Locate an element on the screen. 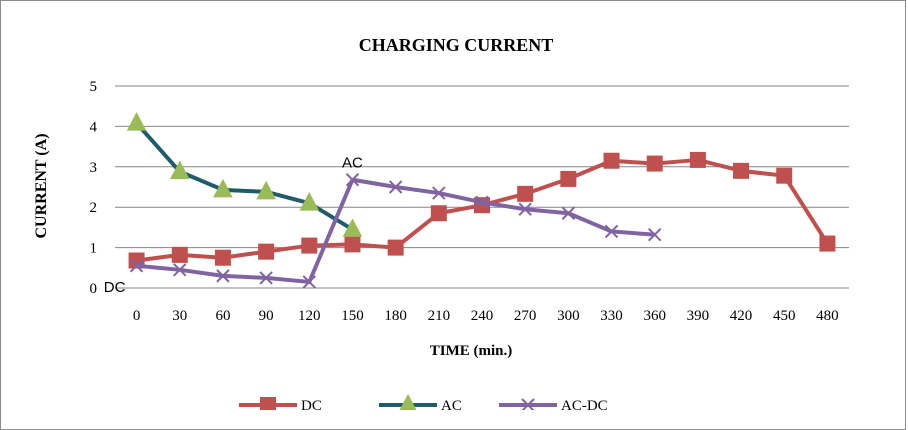 The width and height of the screenshot is (908, 430). x-tick-label: 360 is located at coordinates (654, 316).